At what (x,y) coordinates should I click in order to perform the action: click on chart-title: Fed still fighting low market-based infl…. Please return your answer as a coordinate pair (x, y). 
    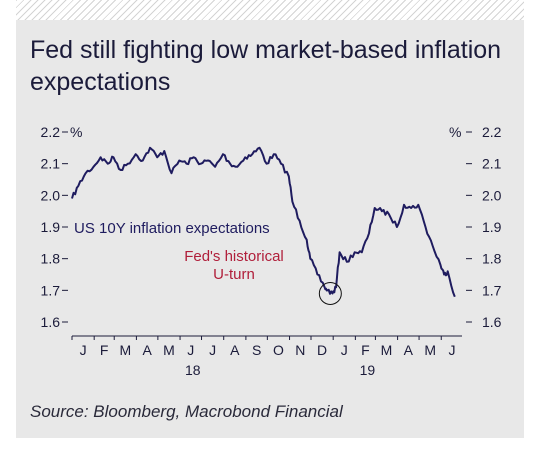
    Looking at the image, I should click on (266, 66).